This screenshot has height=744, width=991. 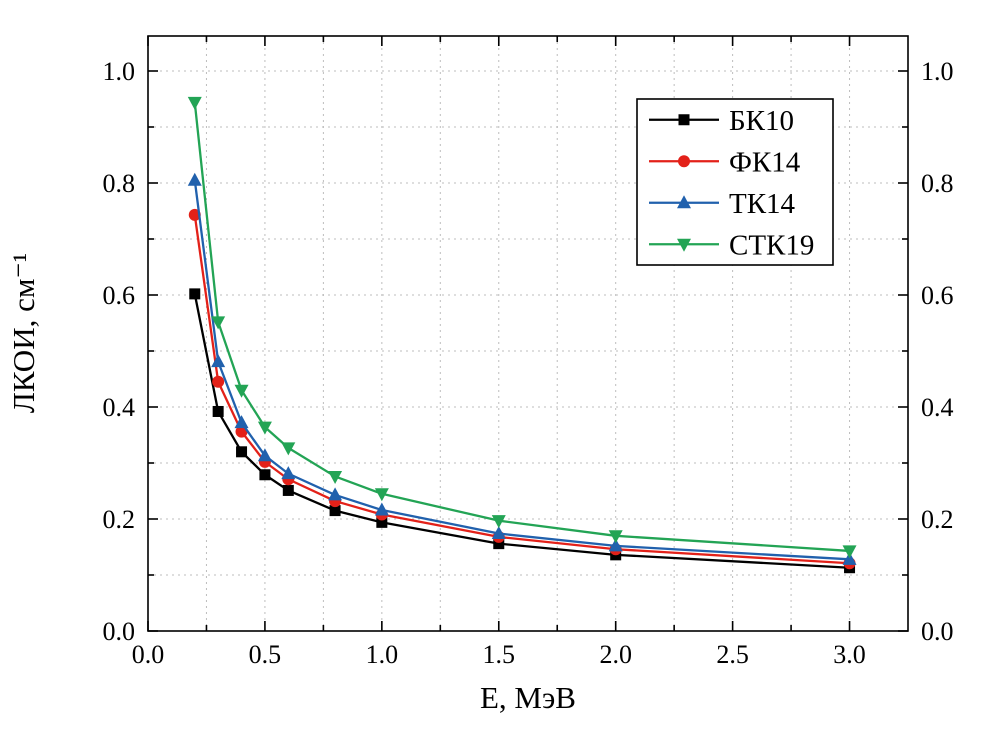 I want to click on x-tick-label: 1.0, so click(x=382, y=654).